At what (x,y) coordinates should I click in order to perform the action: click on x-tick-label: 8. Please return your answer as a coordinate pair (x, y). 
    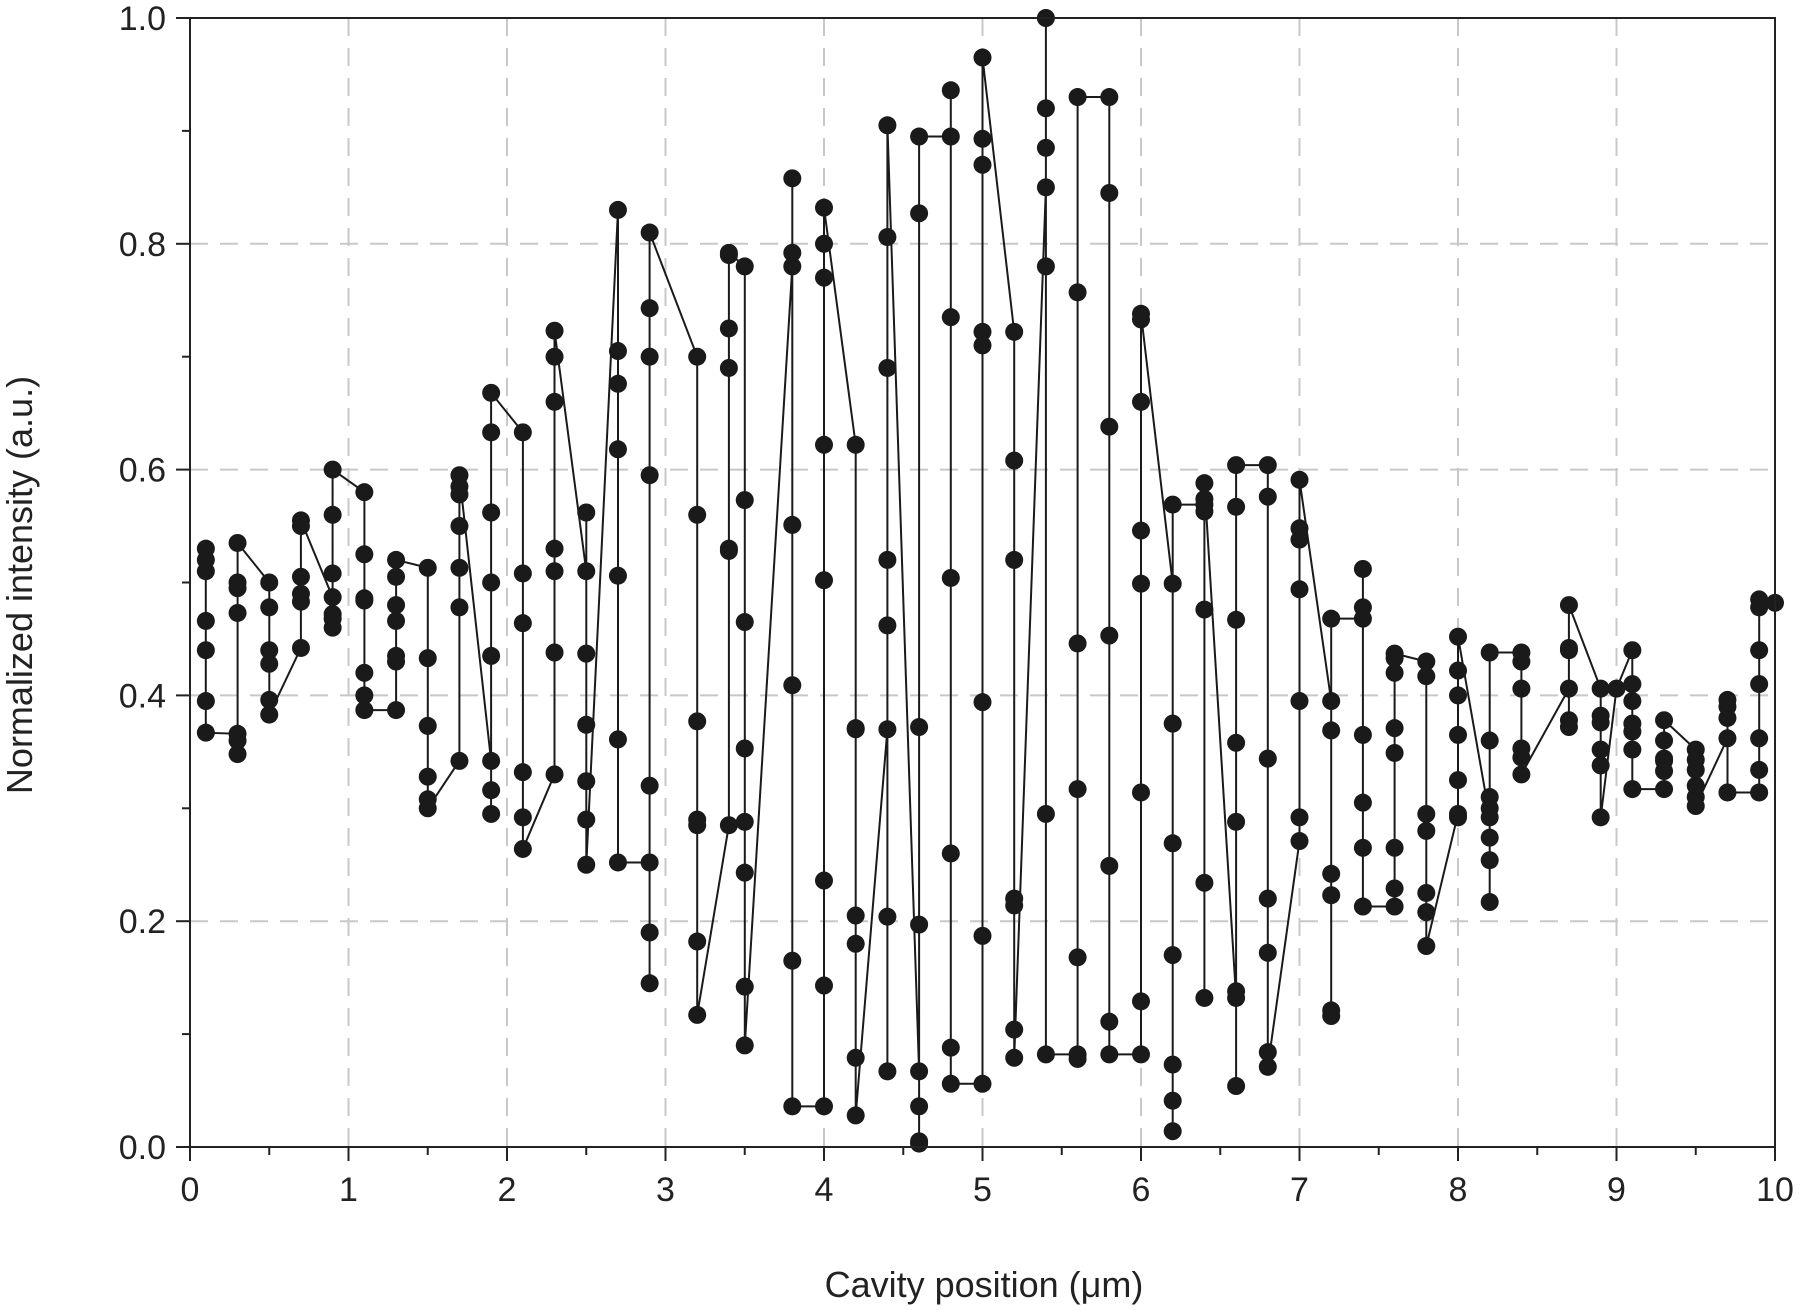
    Looking at the image, I should click on (1458, 1190).